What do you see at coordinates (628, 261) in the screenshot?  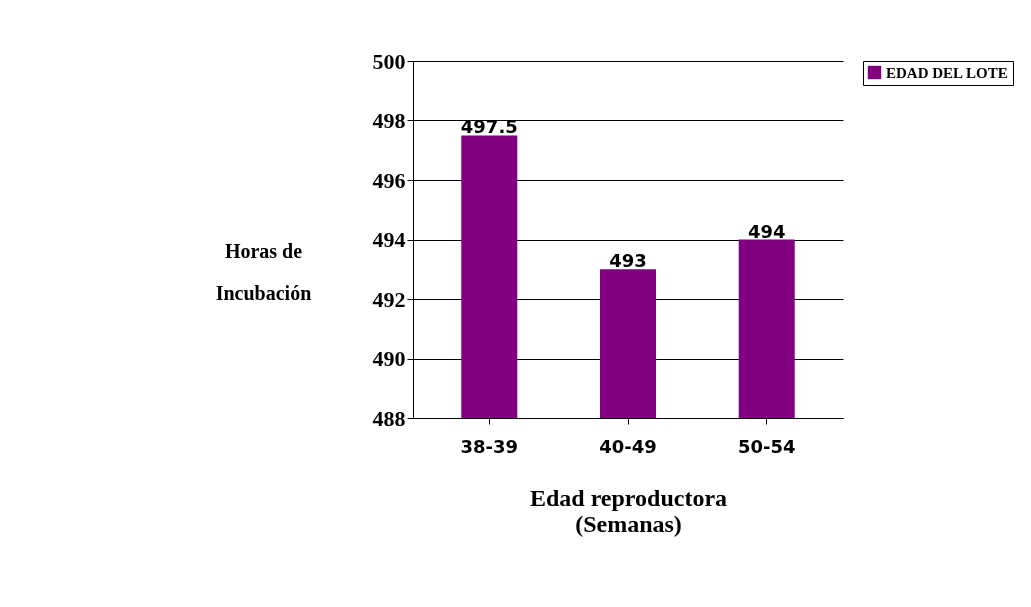 I see `data-label: 493` at bounding box center [628, 261].